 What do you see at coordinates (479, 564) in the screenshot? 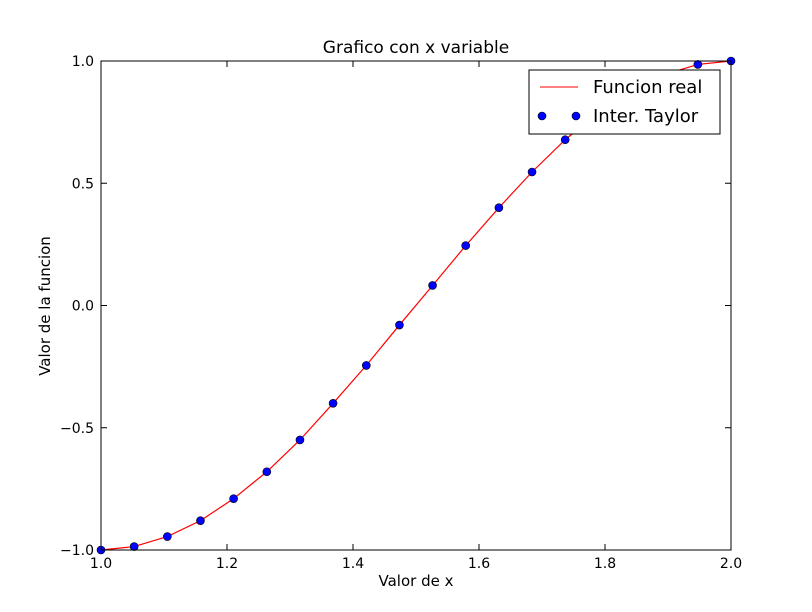
I see `x-tick-label: 1.6` at bounding box center [479, 564].